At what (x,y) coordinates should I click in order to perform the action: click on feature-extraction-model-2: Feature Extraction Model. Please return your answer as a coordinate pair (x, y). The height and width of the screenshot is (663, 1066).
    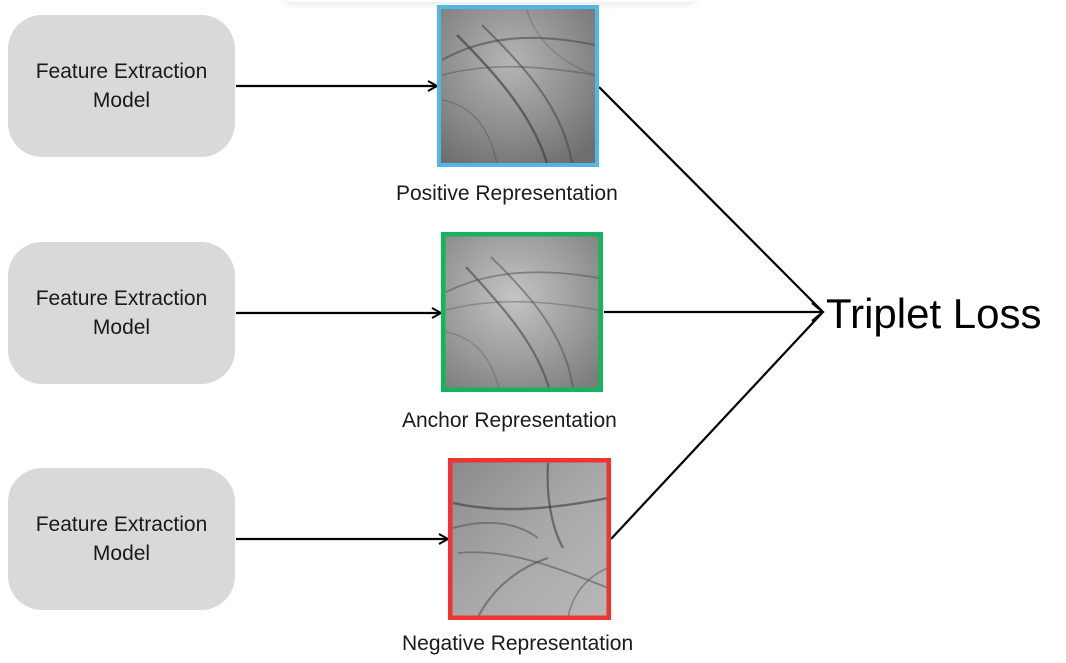
    Looking at the image, I should click on (121, 313).